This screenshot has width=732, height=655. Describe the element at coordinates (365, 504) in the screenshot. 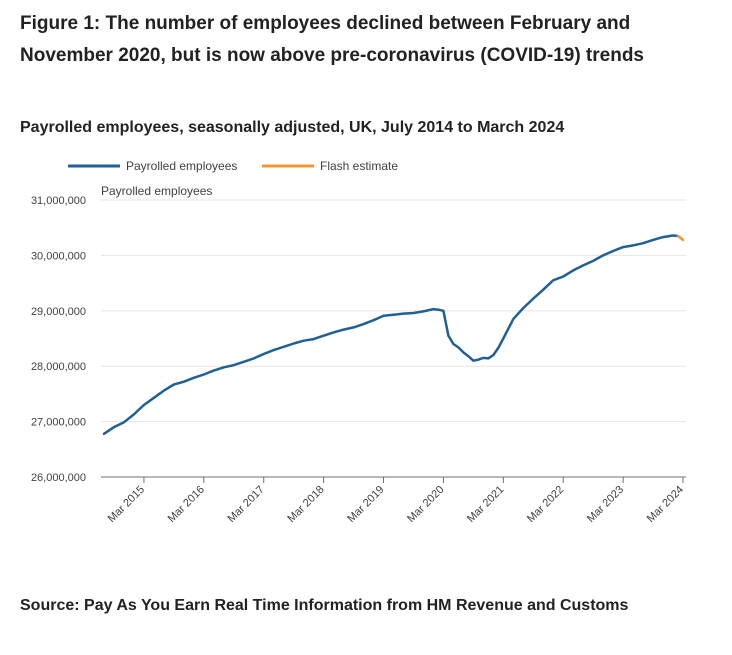

I see `x-tick-label: Mar 2019` at that location.